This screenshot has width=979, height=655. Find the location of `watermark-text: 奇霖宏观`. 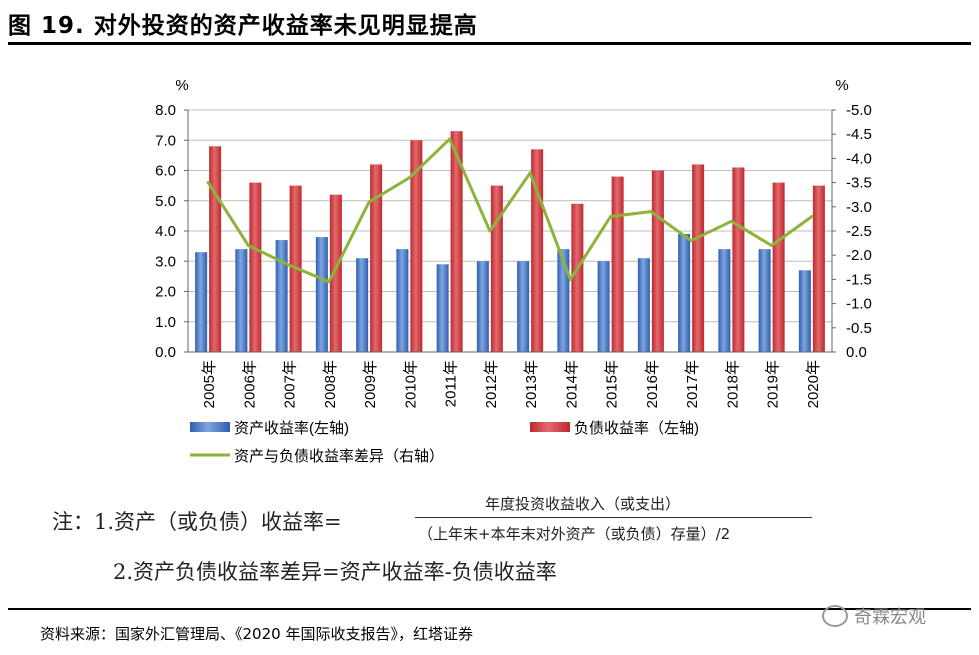

watermark-text: 奇霖宏观 is located at coordinates (890, 617).